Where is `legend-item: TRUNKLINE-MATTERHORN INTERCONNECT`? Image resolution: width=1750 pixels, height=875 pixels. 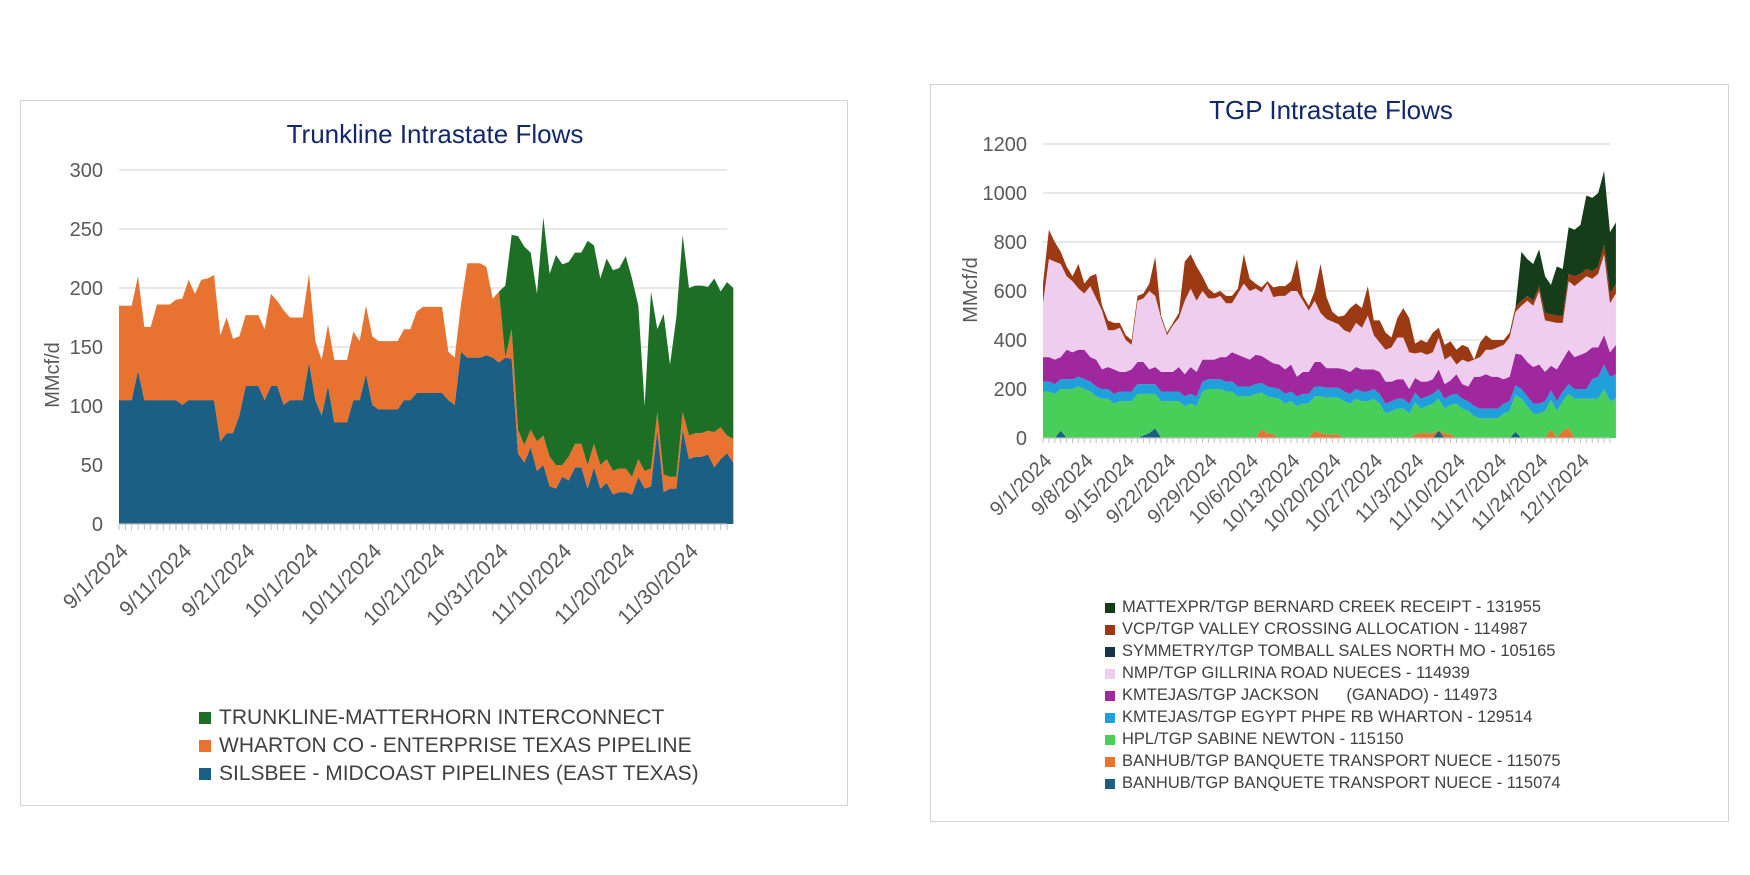
legend-item: TRUNKLINE-MATTERHORN INTERCONNECT is located at coordinates (431, 718).